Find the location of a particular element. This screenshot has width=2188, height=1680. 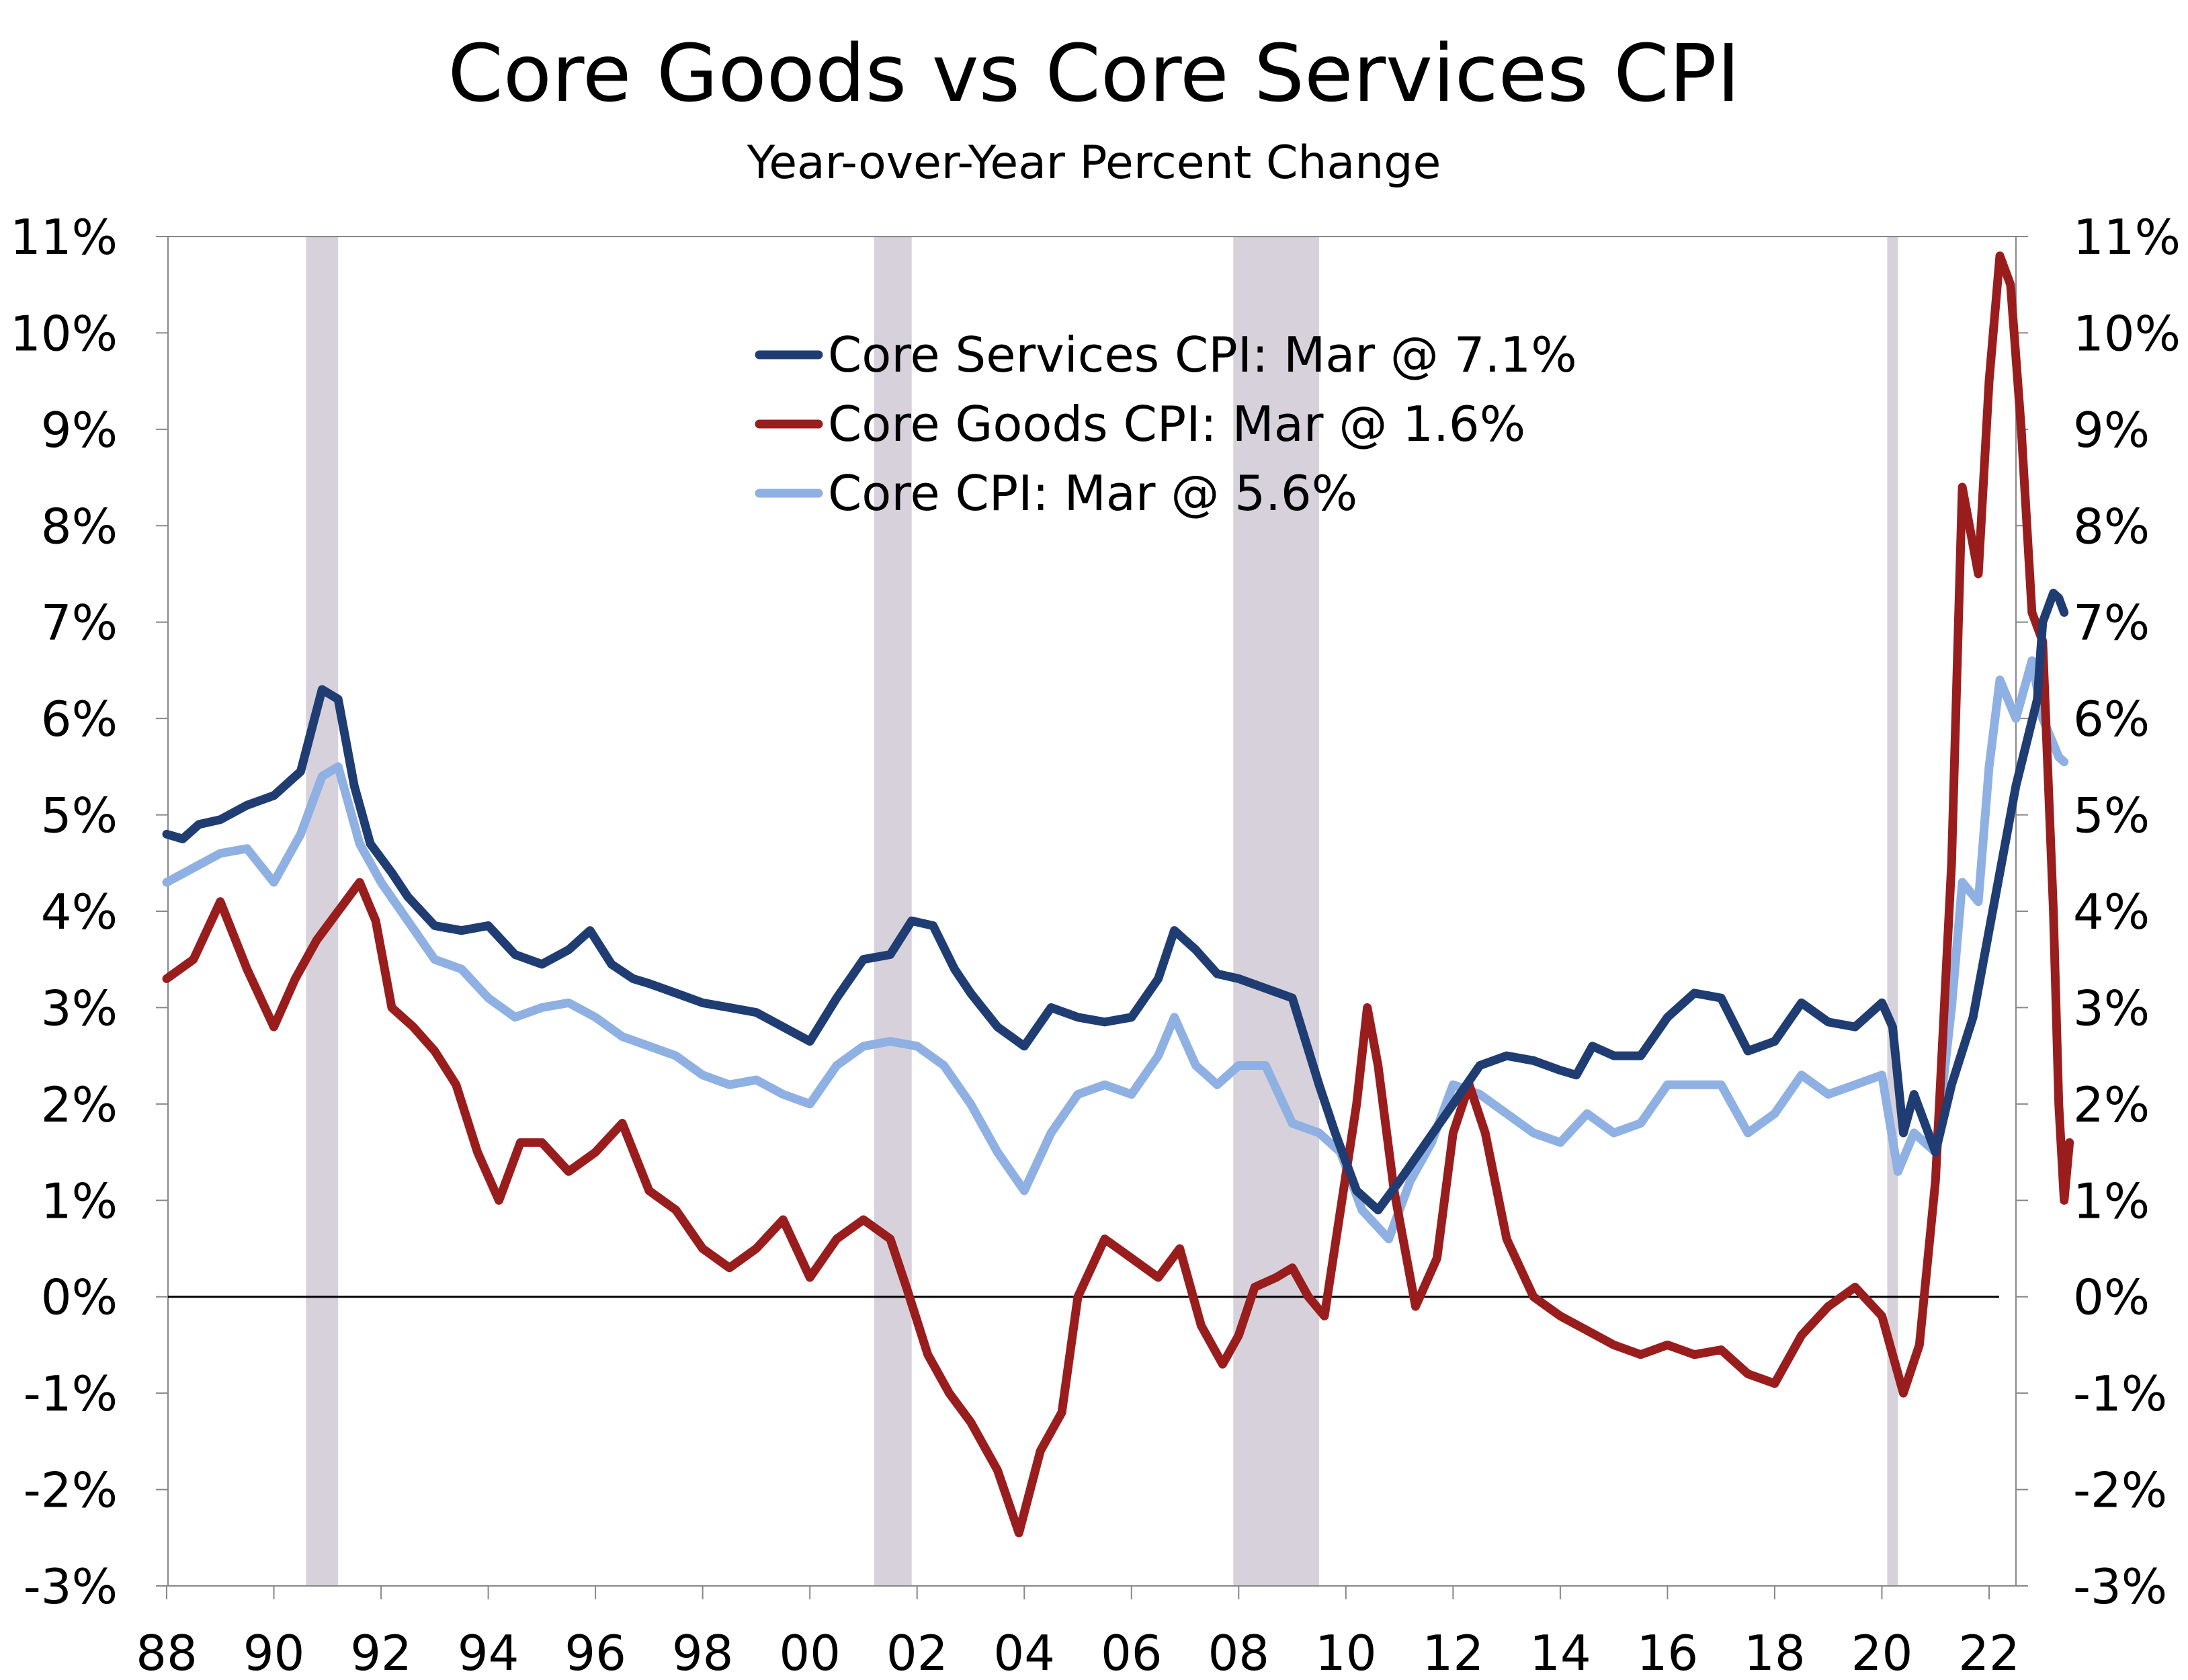

y-tick-label-left: -1% is located at coordinates (71, 1394).